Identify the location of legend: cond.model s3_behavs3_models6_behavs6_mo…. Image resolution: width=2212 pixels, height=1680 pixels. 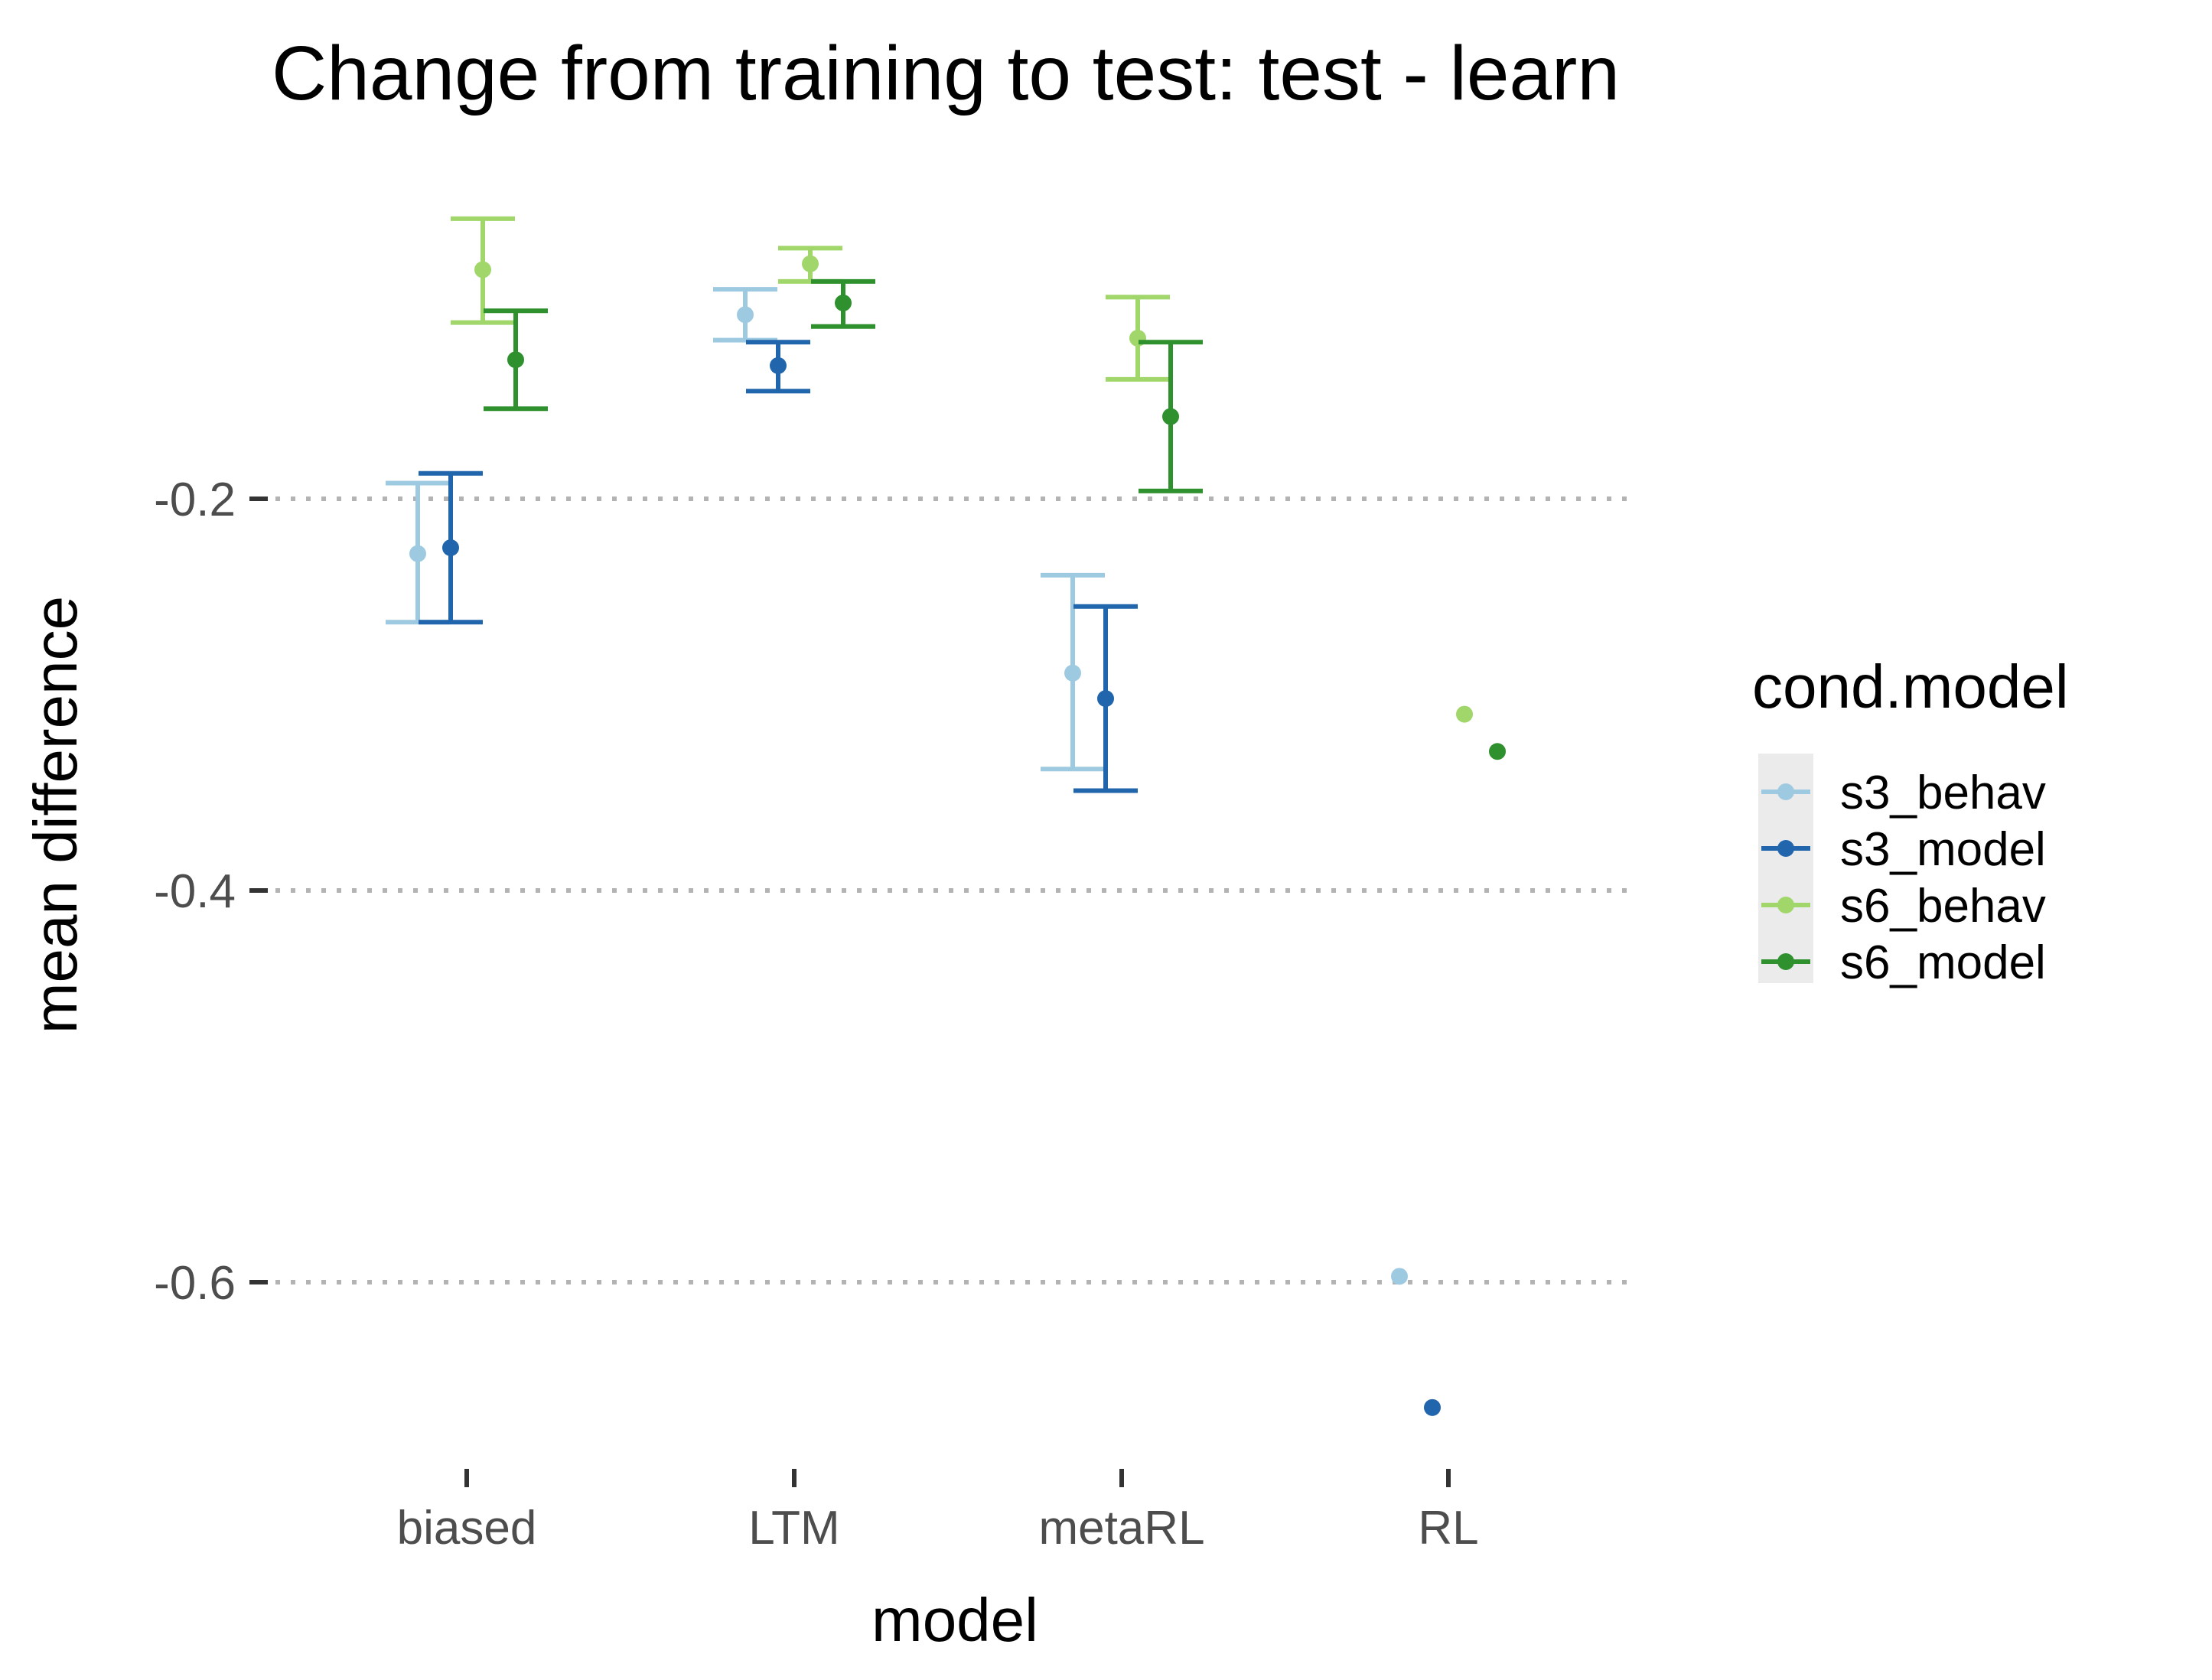
(1911, 821).